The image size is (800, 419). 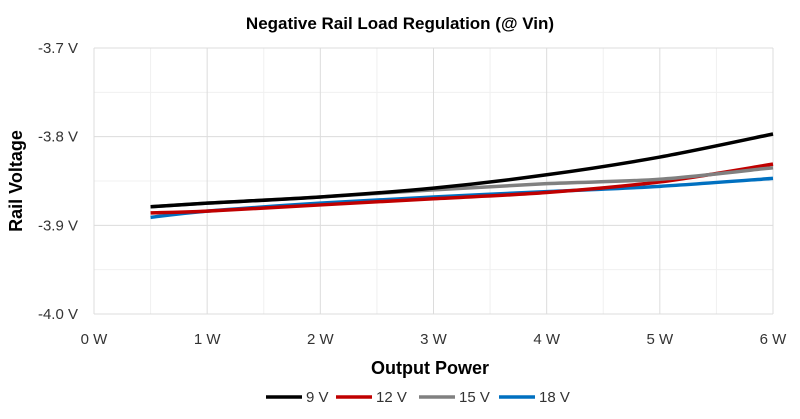 I want to click on x-tick-label: 1 W, so click(x=208, y=339).